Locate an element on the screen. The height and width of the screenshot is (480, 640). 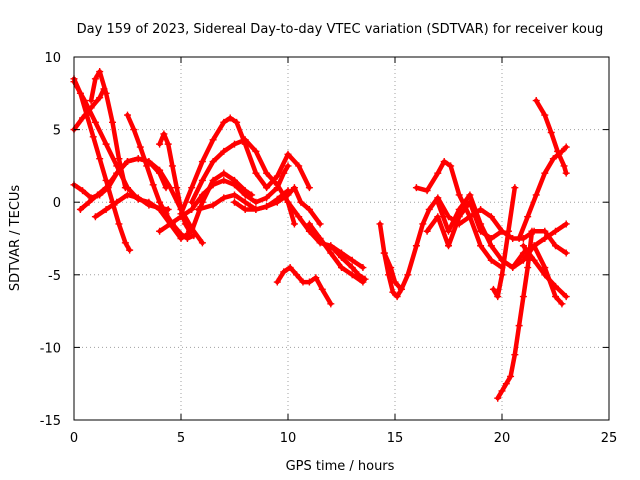
y-tick-label: -15 is located at coordinates (50, 421).